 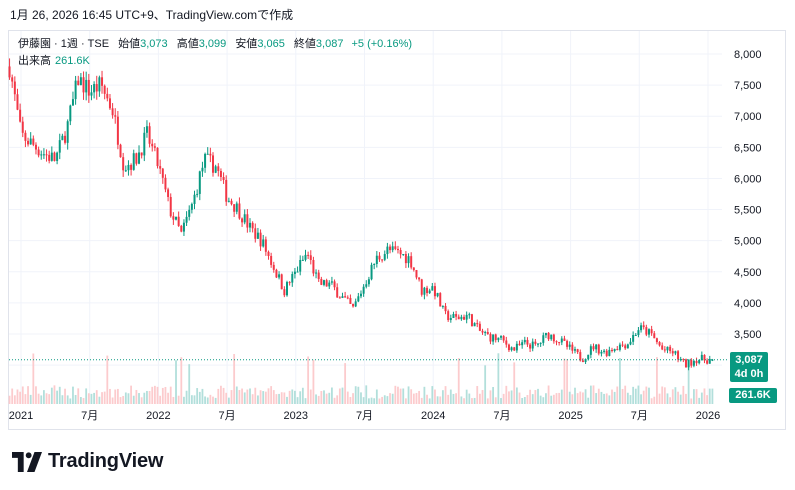 I want to click on open-value: 3,073, so click(x=154, y=44).